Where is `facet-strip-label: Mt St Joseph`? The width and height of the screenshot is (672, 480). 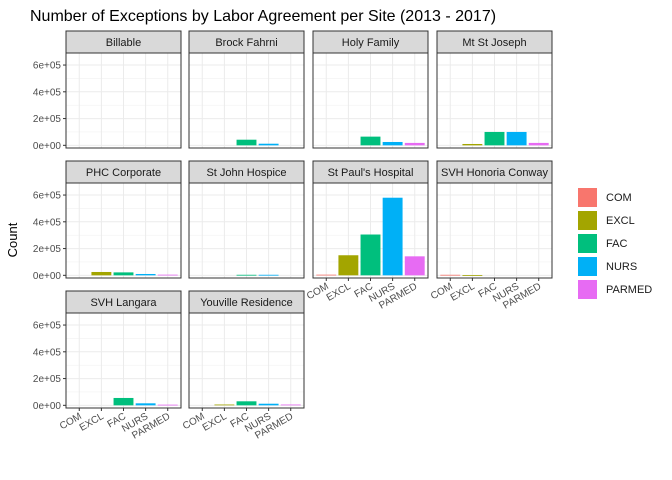
facet-strip-label: Mt St Joseph is located at coordinates (494, 43).